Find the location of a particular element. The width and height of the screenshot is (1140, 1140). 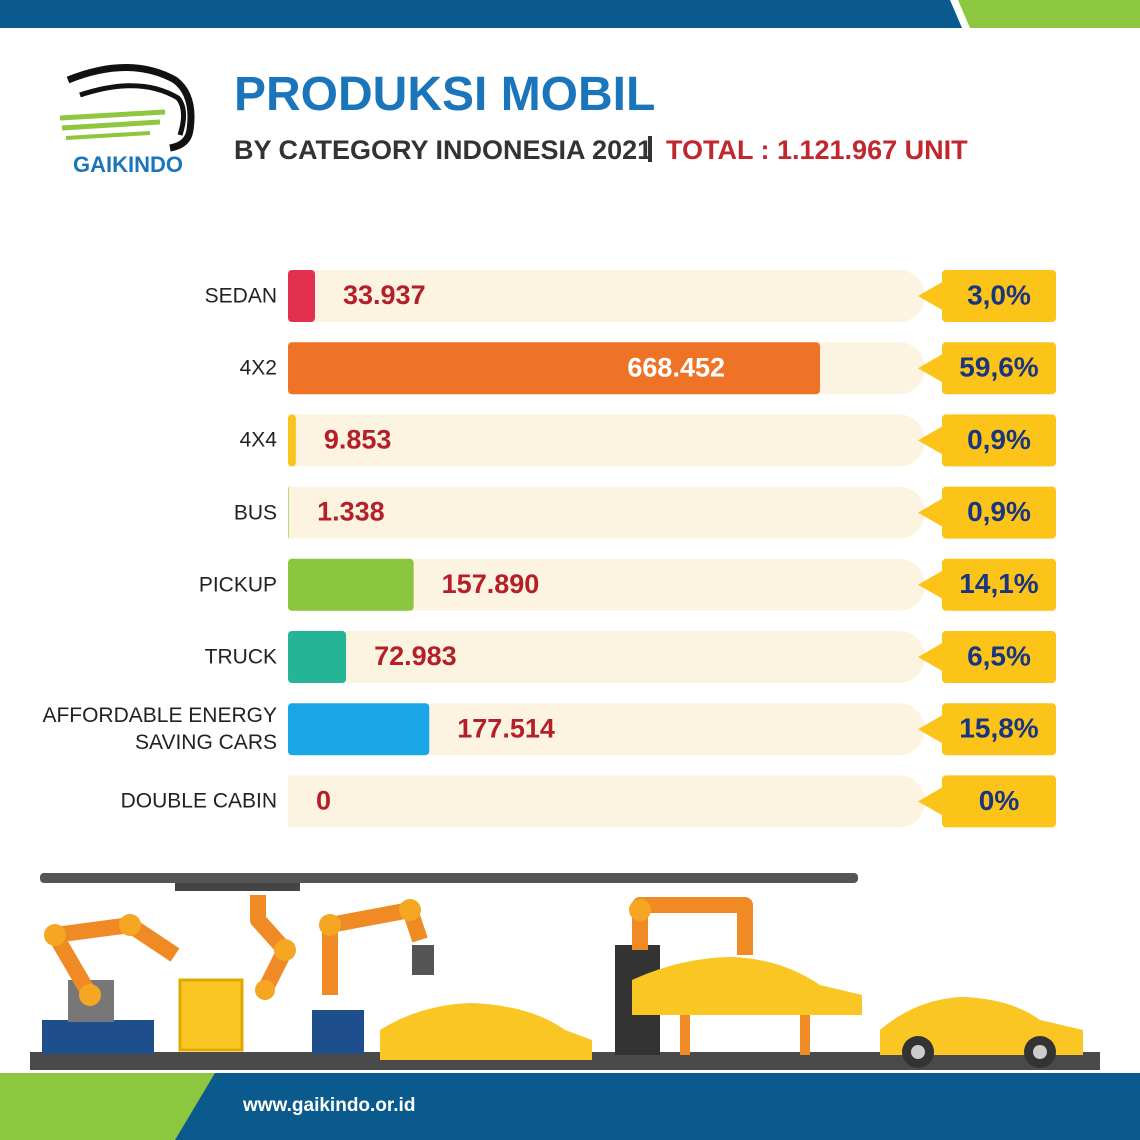

value-label: 33.937 is located at coordinates (384, 295).